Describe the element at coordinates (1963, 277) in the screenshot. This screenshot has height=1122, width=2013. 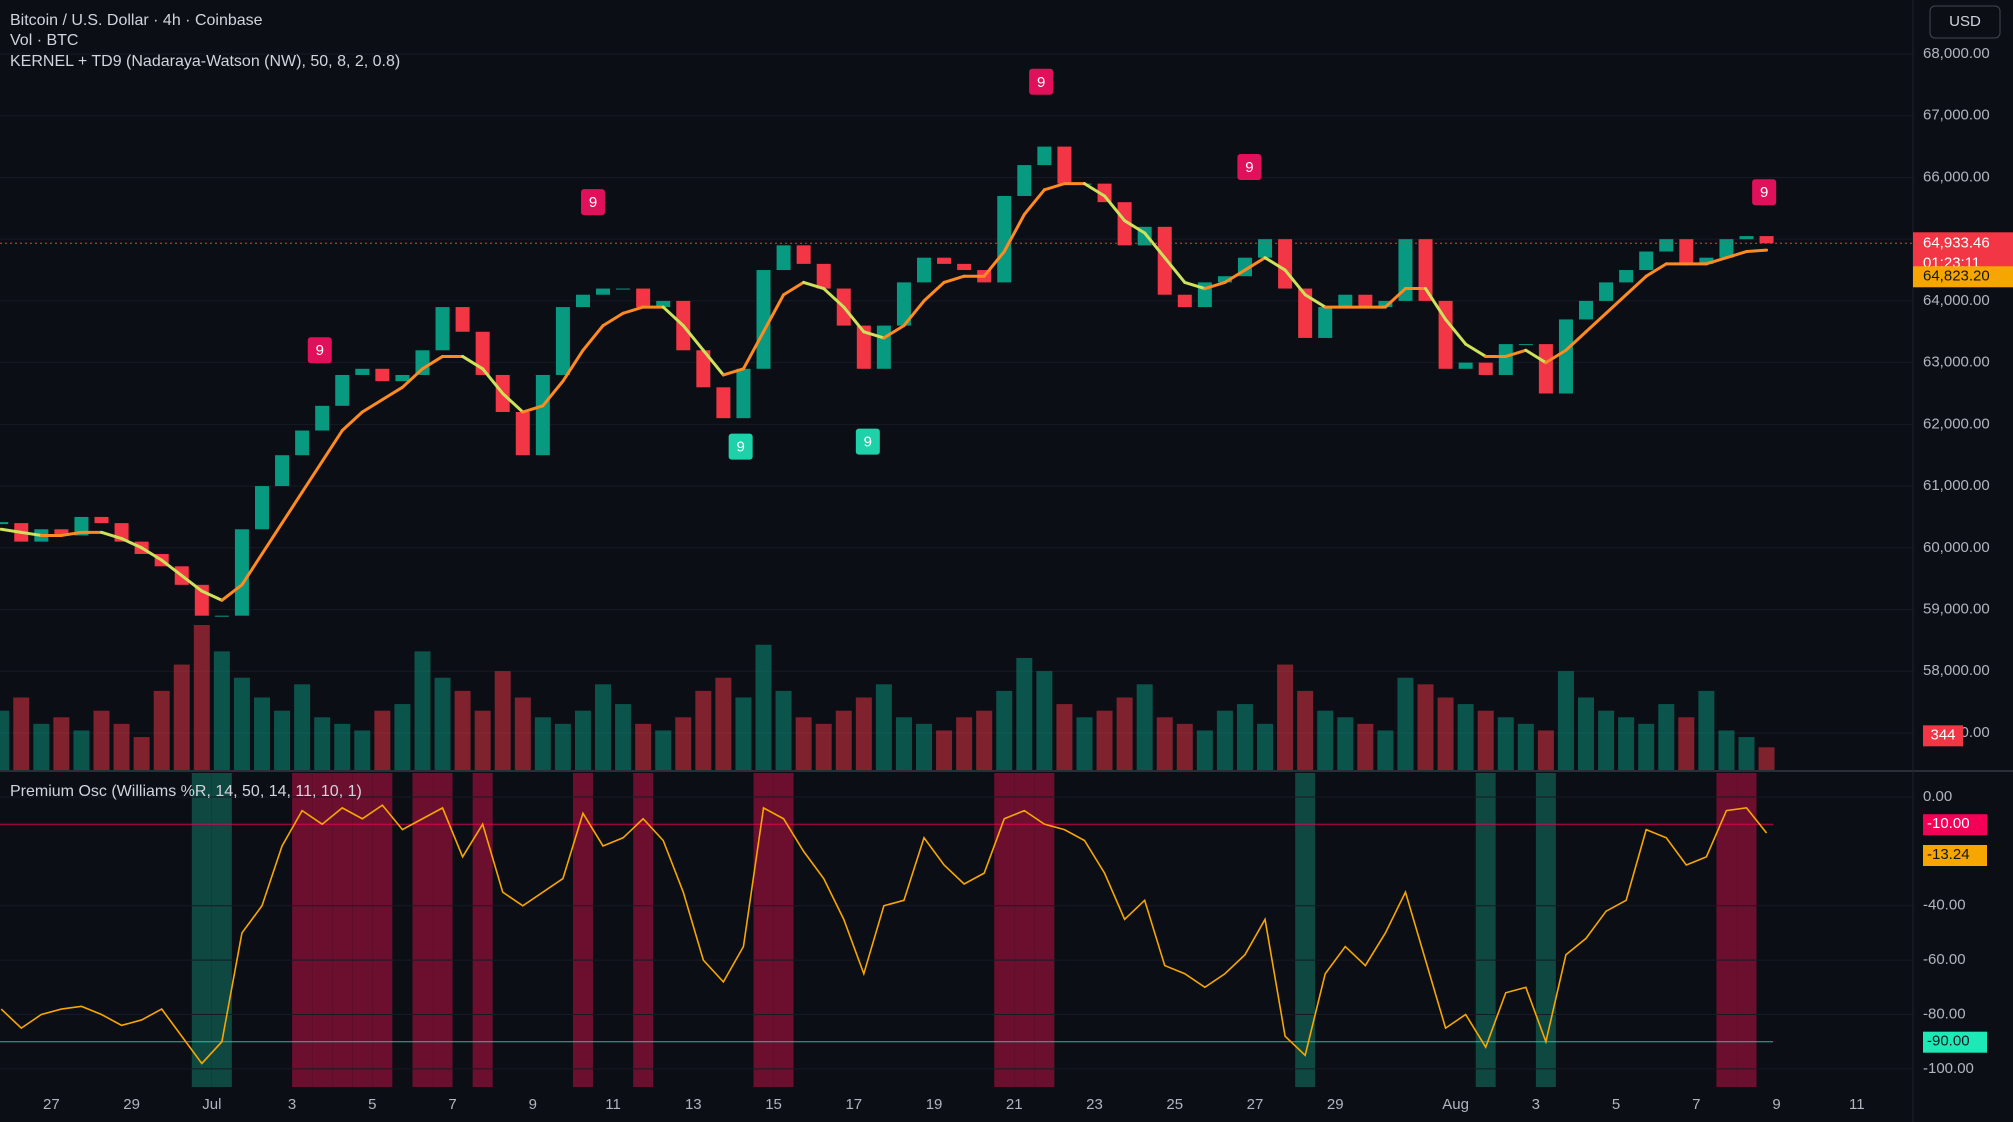
I see `kernel-badge` at that location.